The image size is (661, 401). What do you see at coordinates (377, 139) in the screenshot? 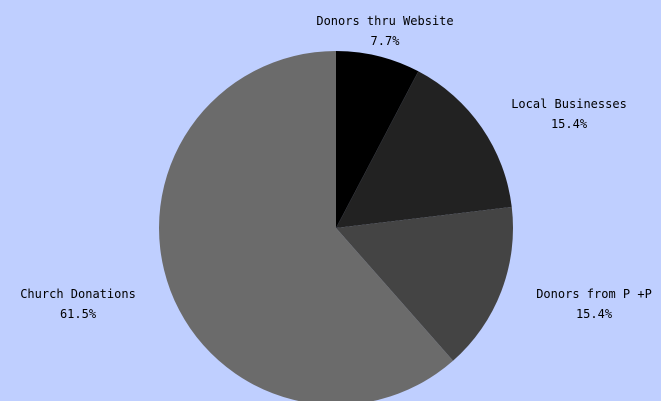
I see `pie-slice-donors-thru-website` at bounding box center [377, 139].